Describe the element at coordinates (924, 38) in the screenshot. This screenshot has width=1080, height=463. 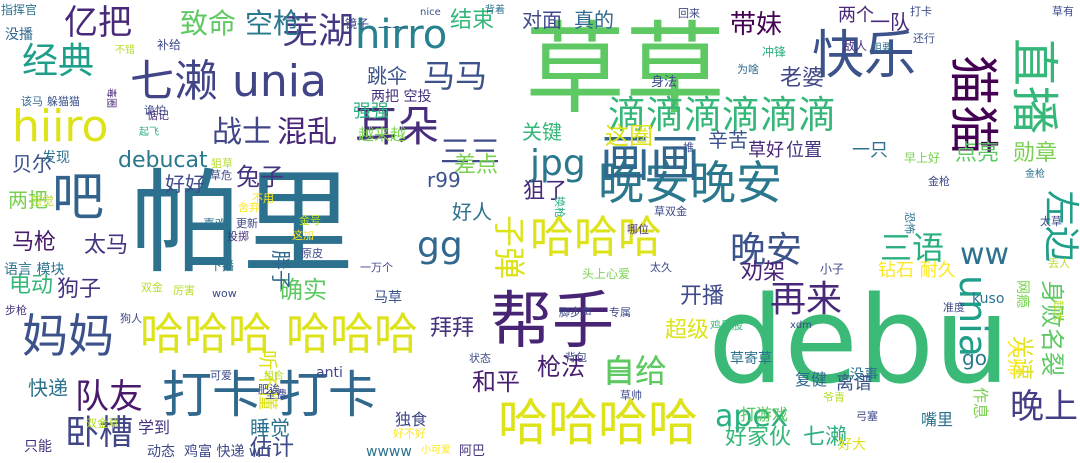
I see `word-126: 还行` at that location.